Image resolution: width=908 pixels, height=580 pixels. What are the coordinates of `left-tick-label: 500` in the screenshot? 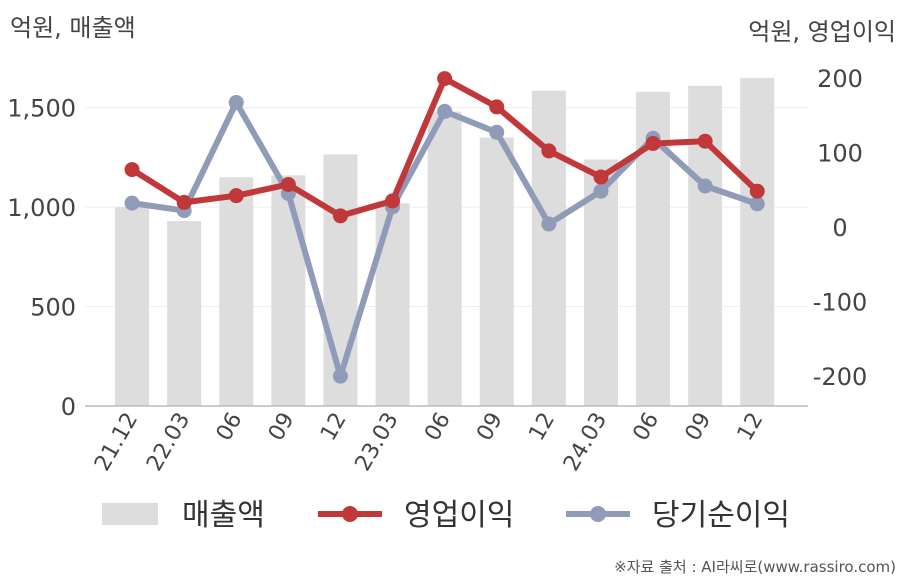 It's located at (53, 308).